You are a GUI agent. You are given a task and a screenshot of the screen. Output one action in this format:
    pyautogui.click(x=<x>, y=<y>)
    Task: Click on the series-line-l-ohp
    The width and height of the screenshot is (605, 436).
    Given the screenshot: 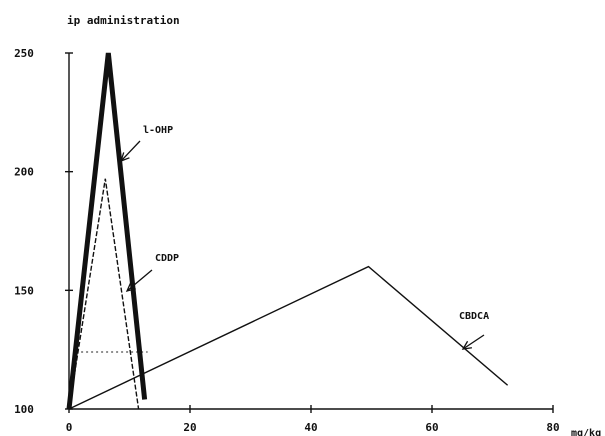 What is the action you would take?
    pyautogui.click(x=107, y=231)
    